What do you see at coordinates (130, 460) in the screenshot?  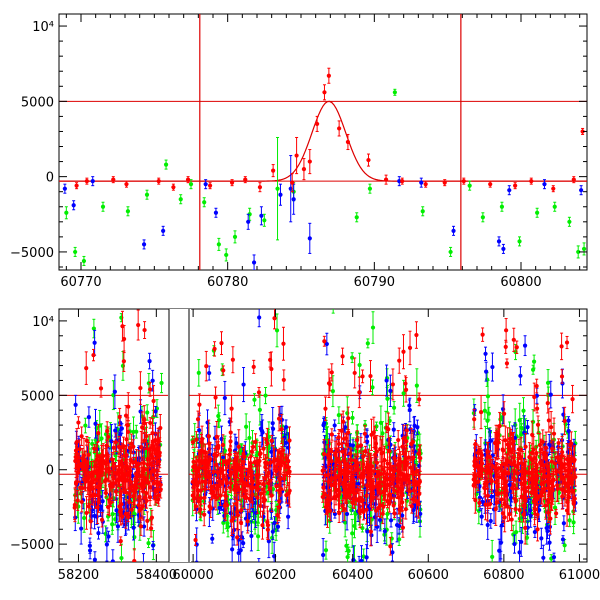 I see `bottom-point-0-2-180-marker` at bounding box center [130, 460].